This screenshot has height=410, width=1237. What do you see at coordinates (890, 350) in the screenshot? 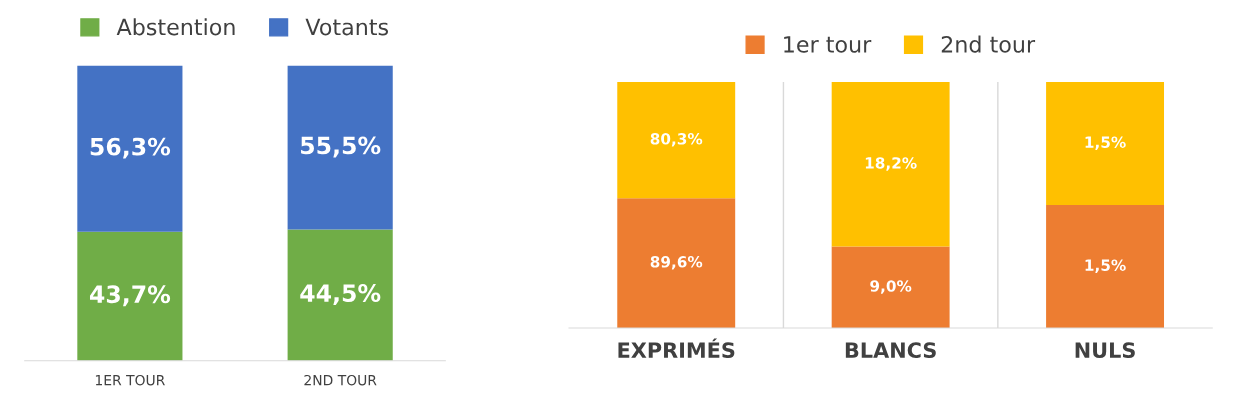
I see `x-tick-label: BLANCS` at bounding box center [890, 350].